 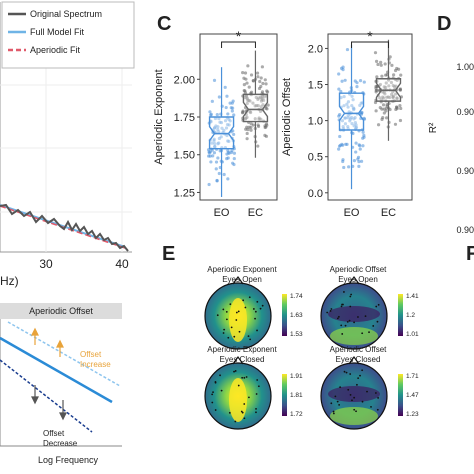 I want to click on ytick-label: 0.0, so click(x=315, y=194).